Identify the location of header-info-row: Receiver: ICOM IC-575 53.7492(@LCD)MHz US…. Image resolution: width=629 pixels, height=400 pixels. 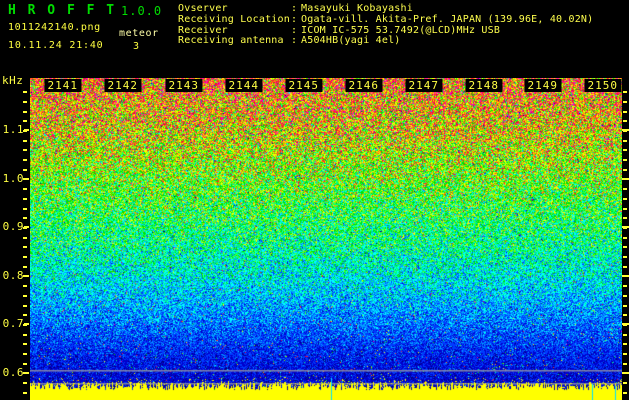
(385, 30).